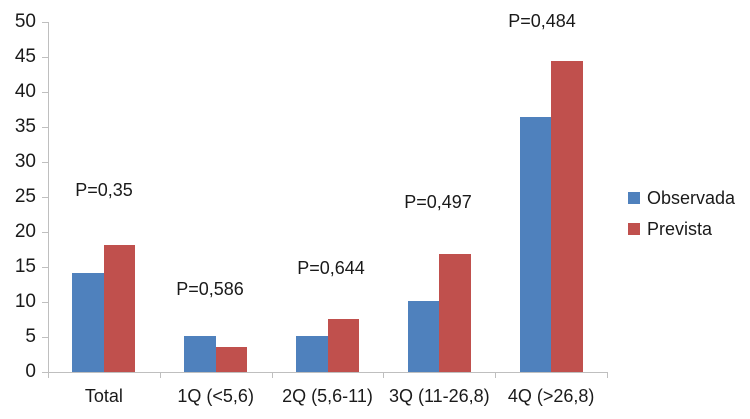  I want to click on p-value-label: P=0,35, so click(104, 190).